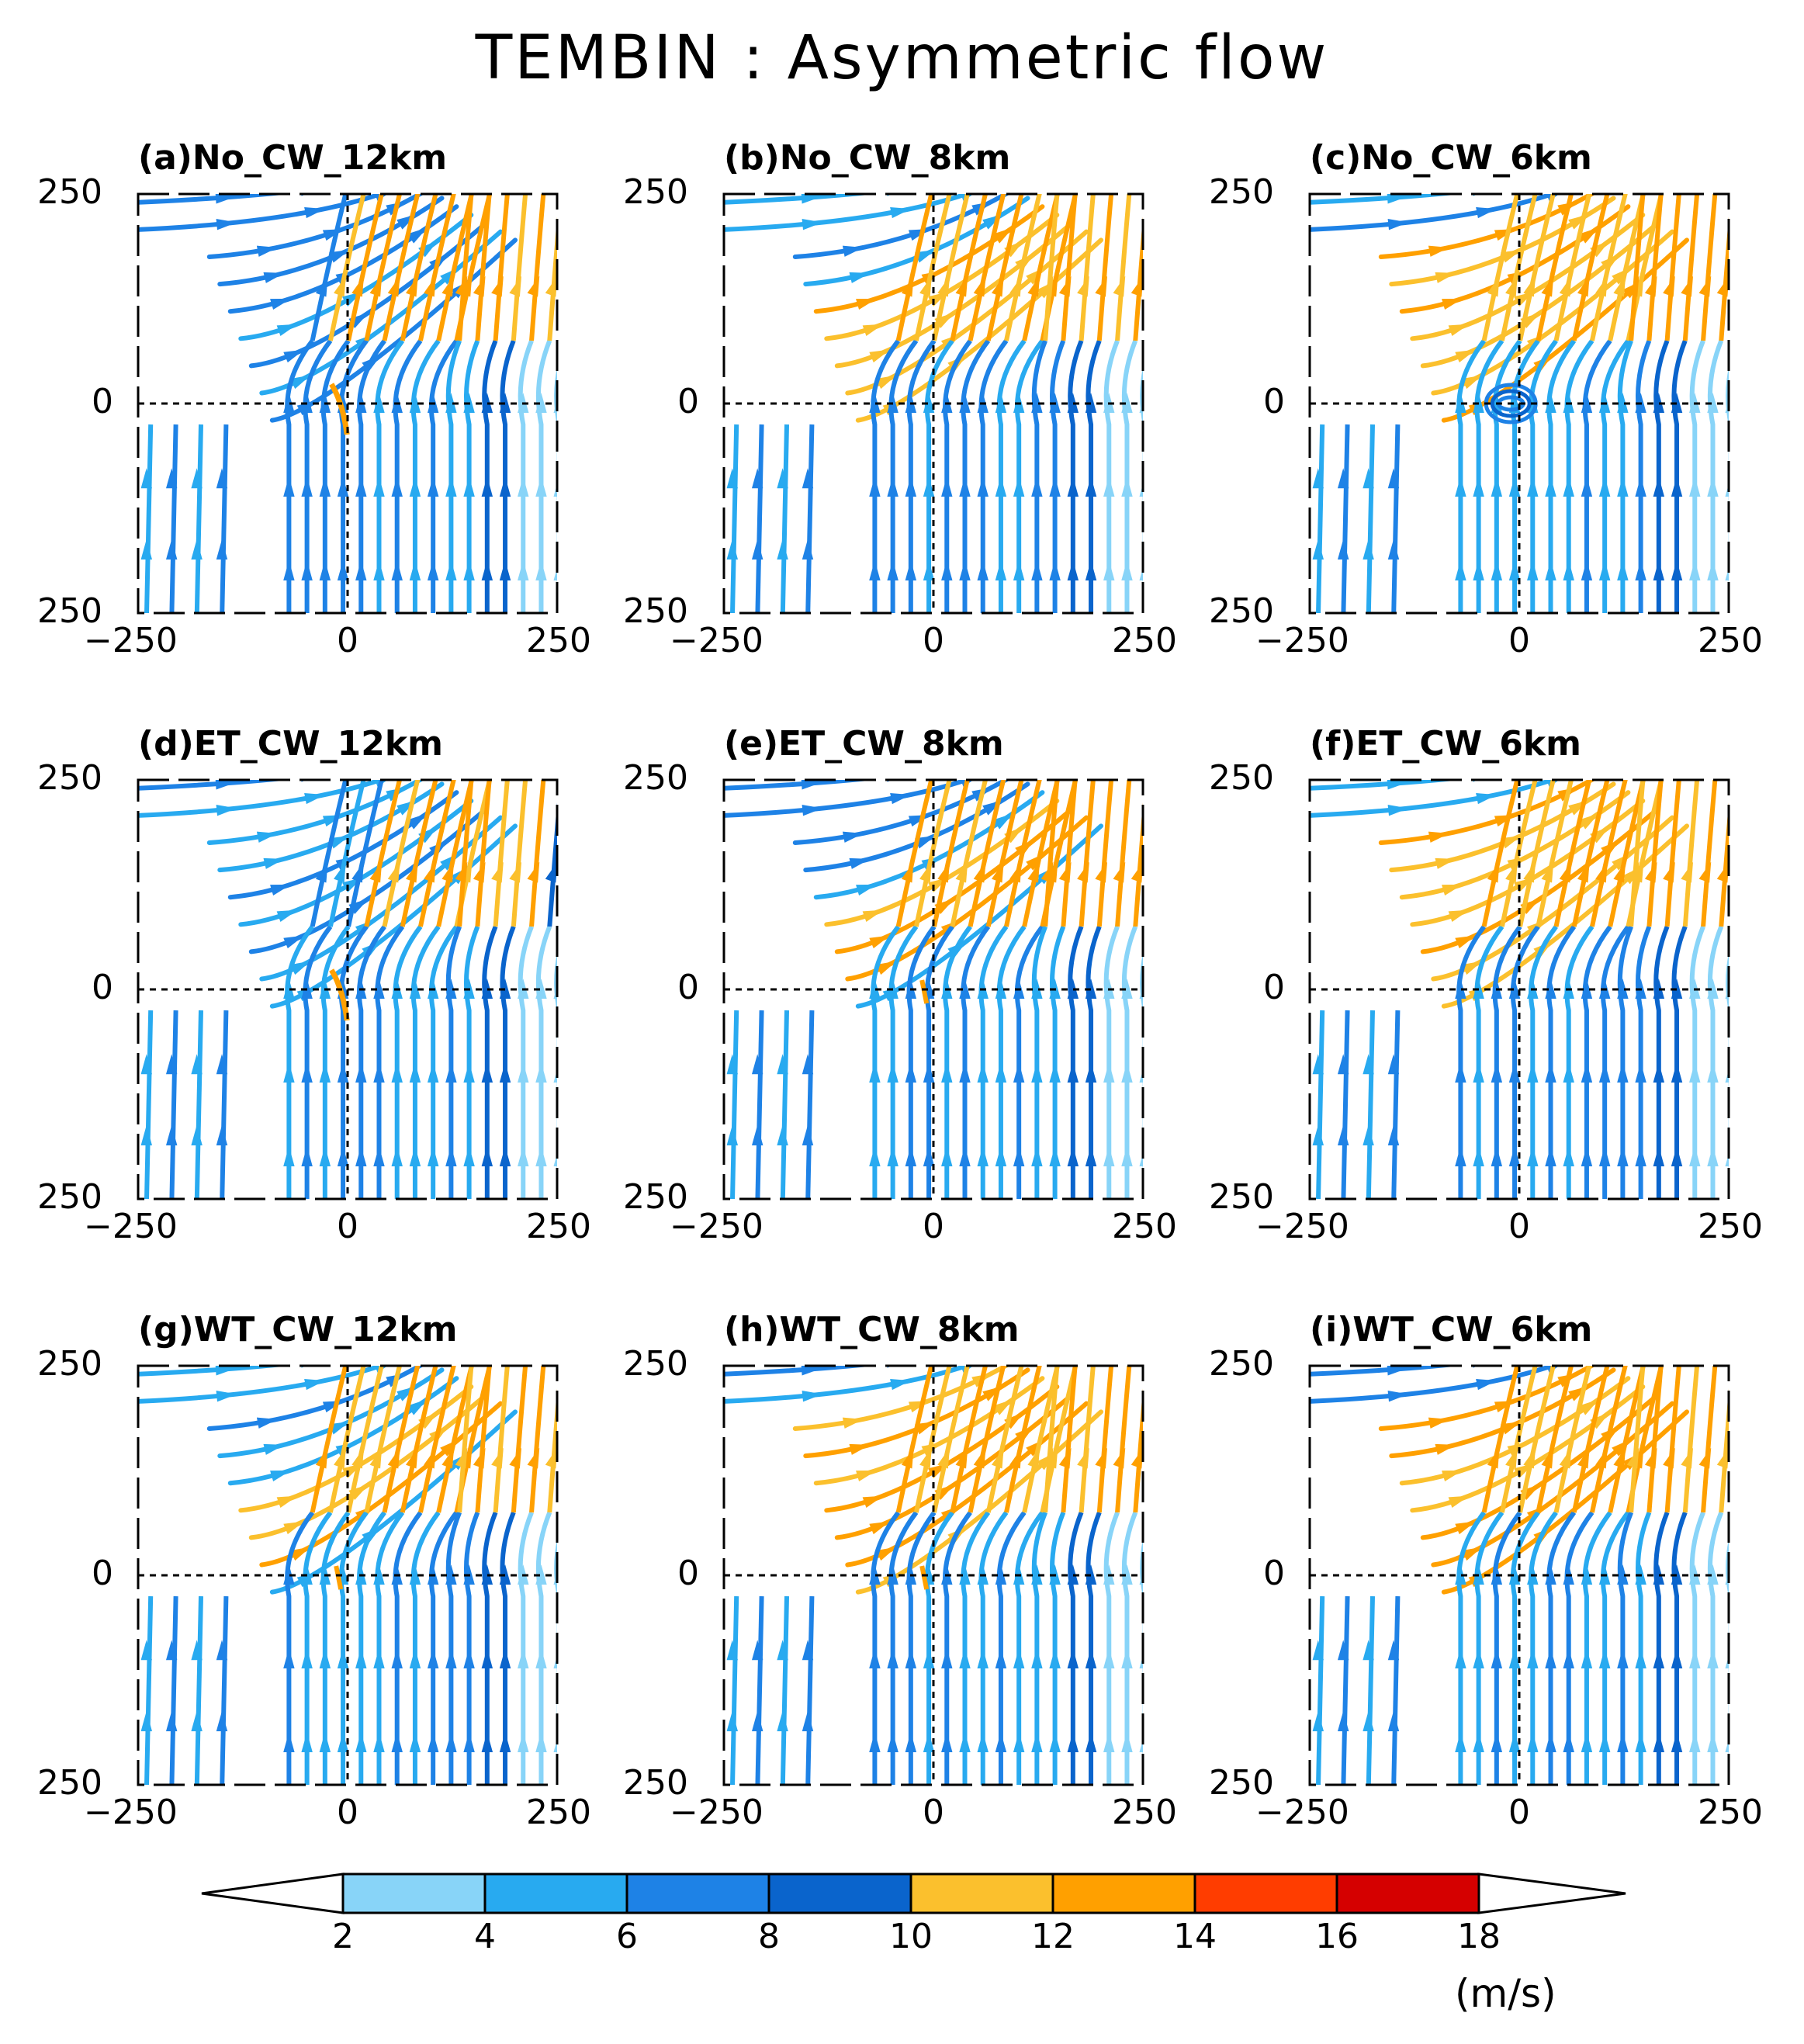  Describe the element at coordinates (1528, 1575) in the screenshot. I see `streamline-field` at that location.